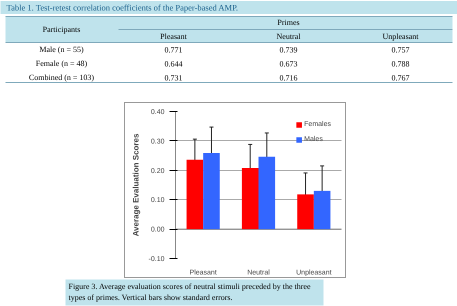 This screenshot has height=306, width=457. I want to click on category-label: Male (n = 55), so click(61, 49).